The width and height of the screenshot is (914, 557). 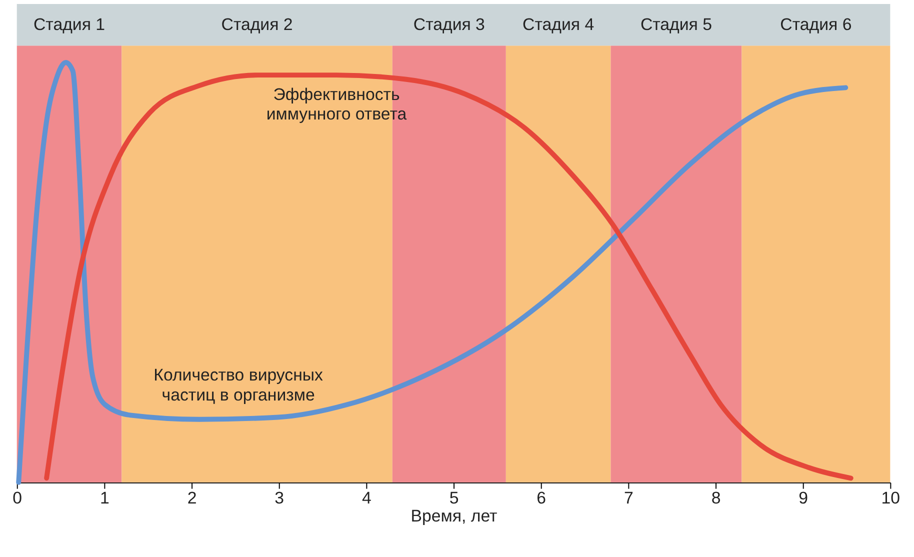 I want to click on band-label: Стадия 3, so click(x=449, y=24).